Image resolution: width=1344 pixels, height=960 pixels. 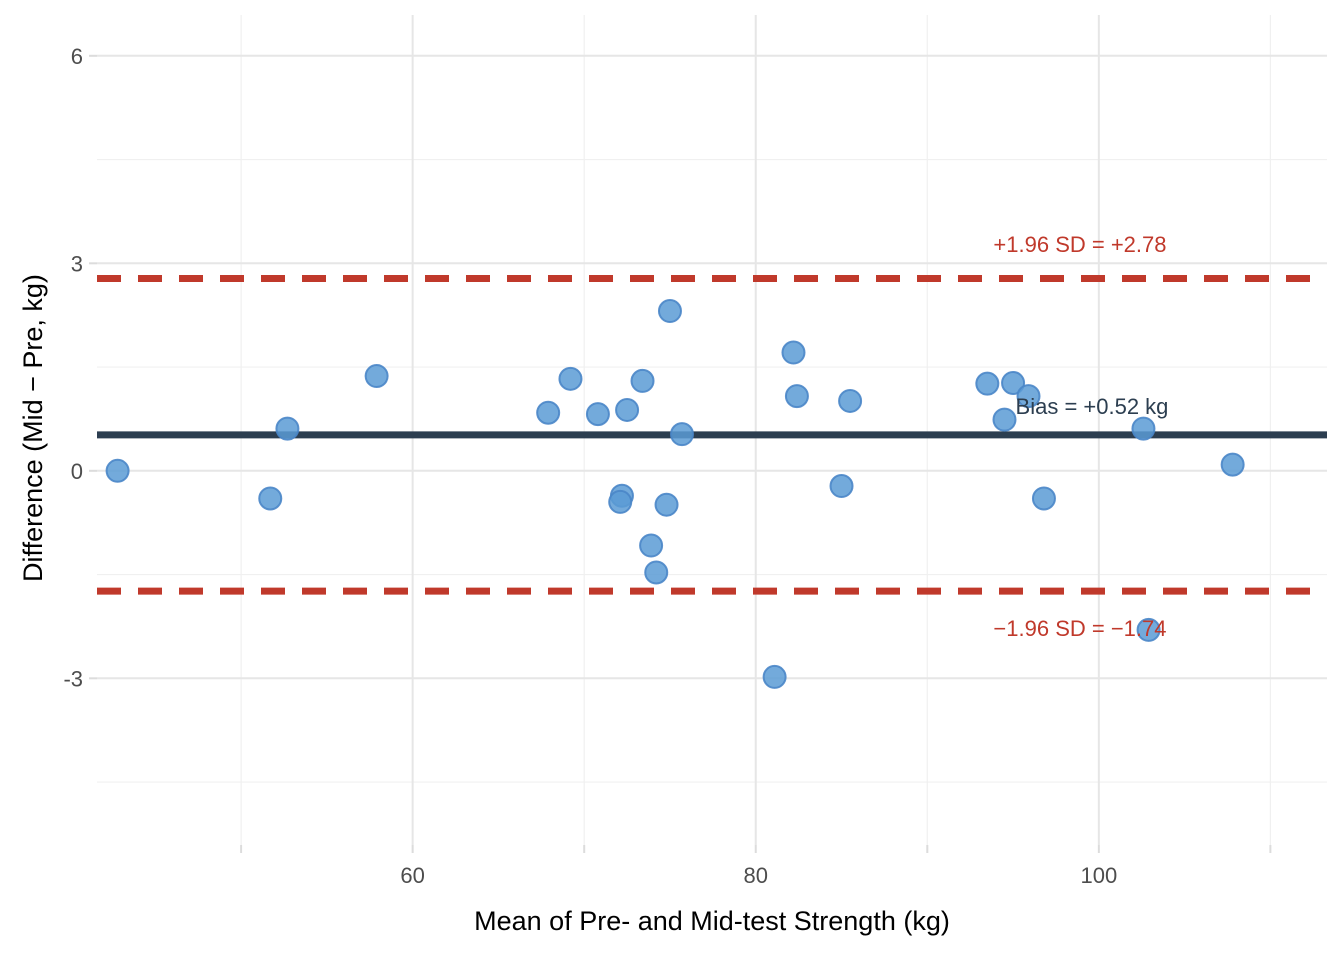 What do you see at coordinates (73, 678) in the screenshot?
I see `y-tick-label: -3` at bounding box center [73, 678].